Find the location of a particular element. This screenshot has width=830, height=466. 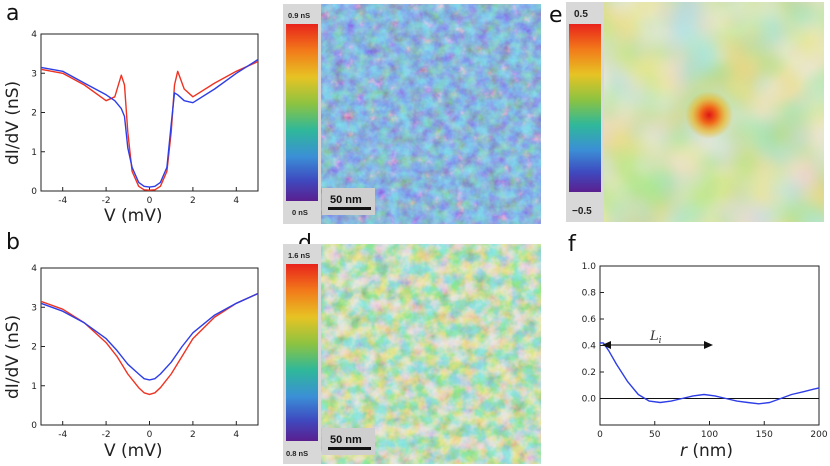

panel-label-f: f is located at coordinates (572, 244).